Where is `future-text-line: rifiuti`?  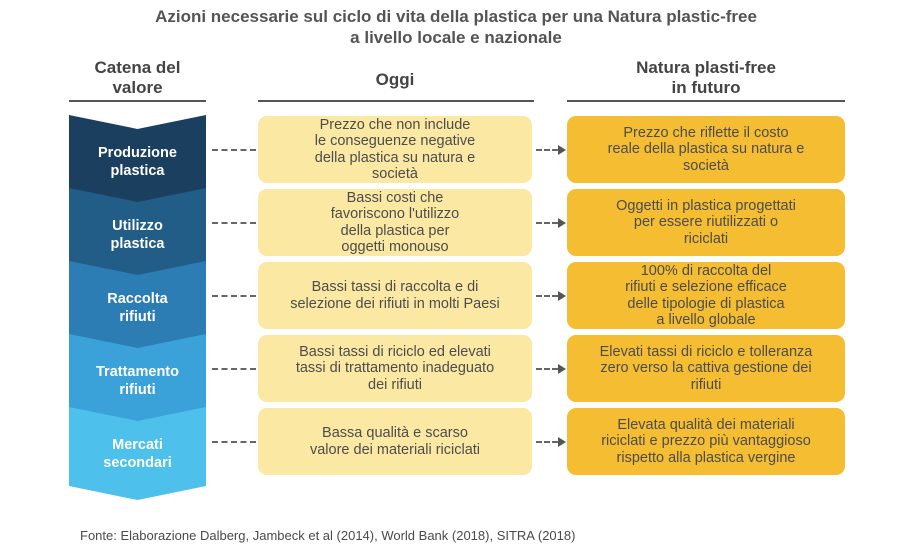 future-text-line: rifiuti is located at coordinates (706, 384).